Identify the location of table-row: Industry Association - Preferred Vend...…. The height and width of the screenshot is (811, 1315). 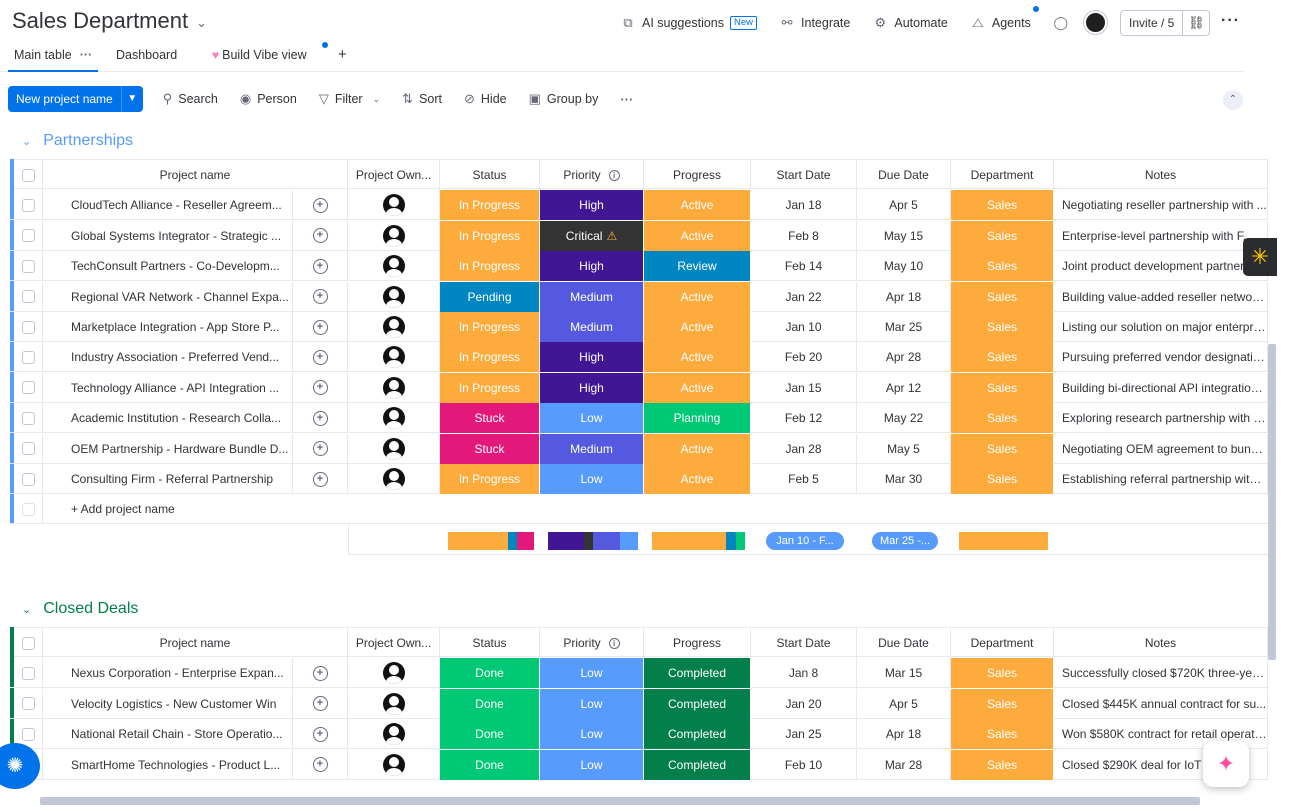
(639, 357).